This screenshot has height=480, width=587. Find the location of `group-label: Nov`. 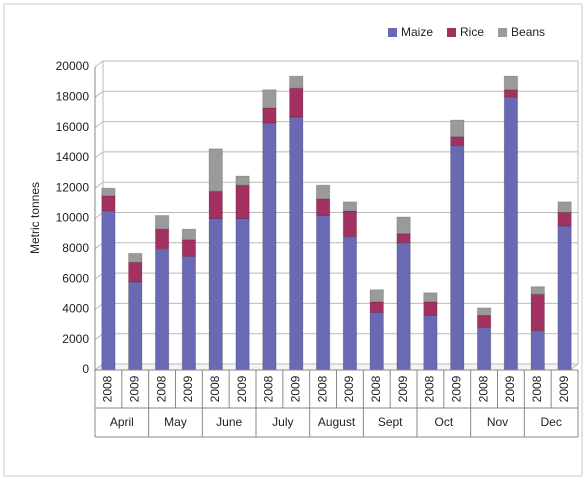

group-label: Nov is located at coordinates (497, 422).